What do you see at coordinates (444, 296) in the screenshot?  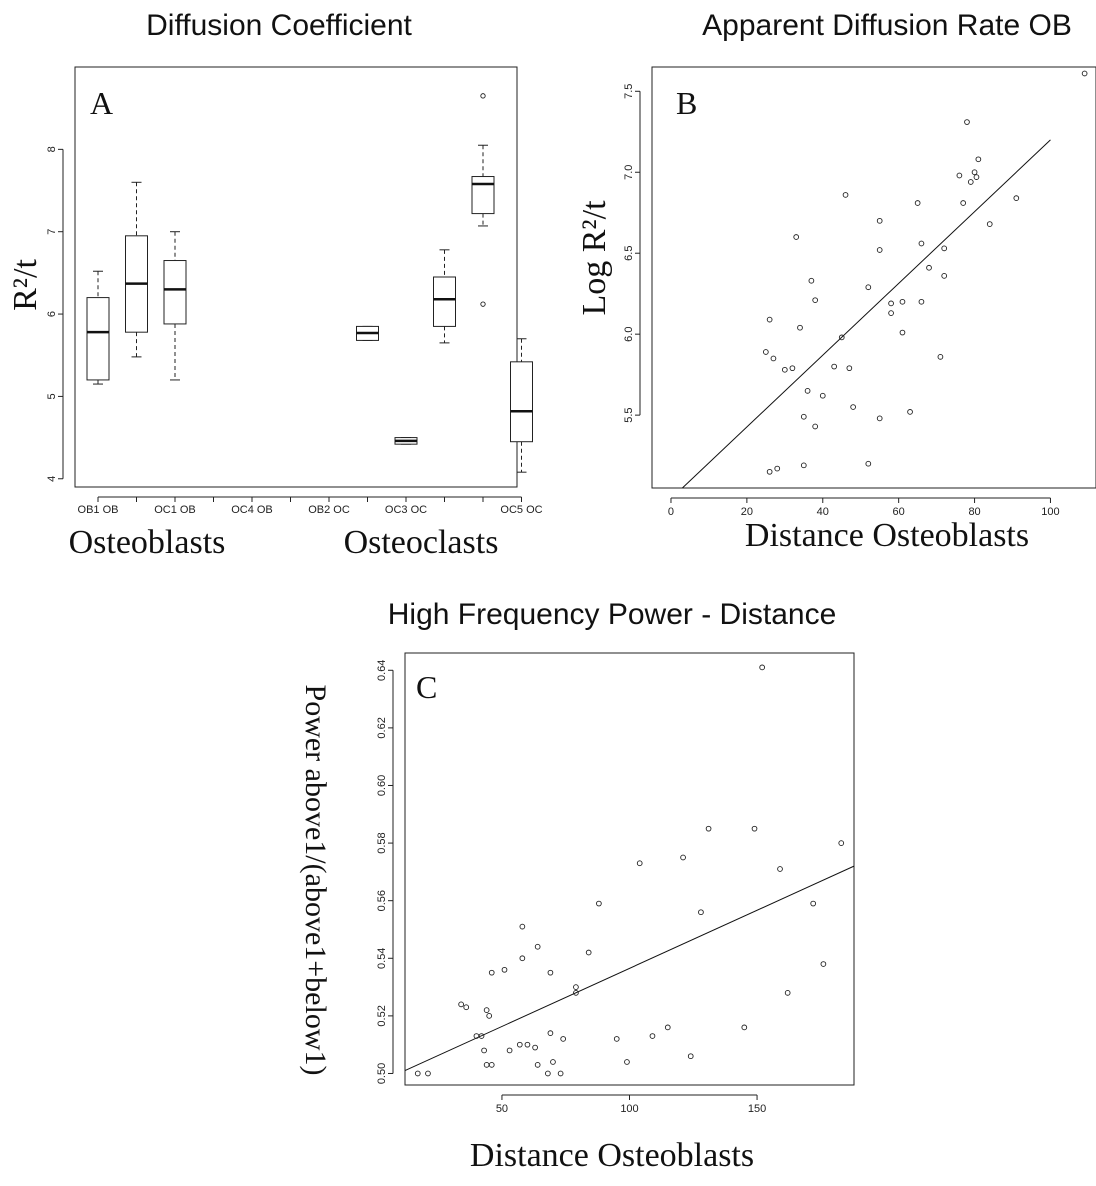 I see `box-oc2-oc` at bounding box center [444, 296].